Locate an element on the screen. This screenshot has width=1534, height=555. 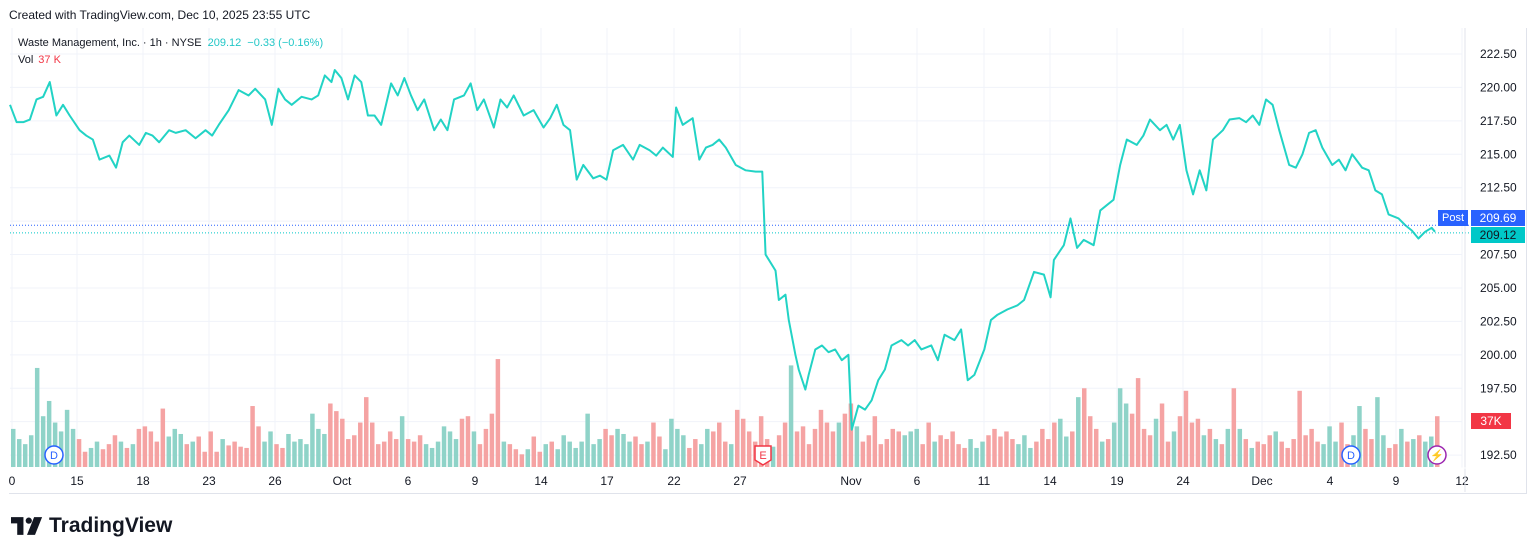
dividend-marker-label: D is located at coordinates (54, 456).